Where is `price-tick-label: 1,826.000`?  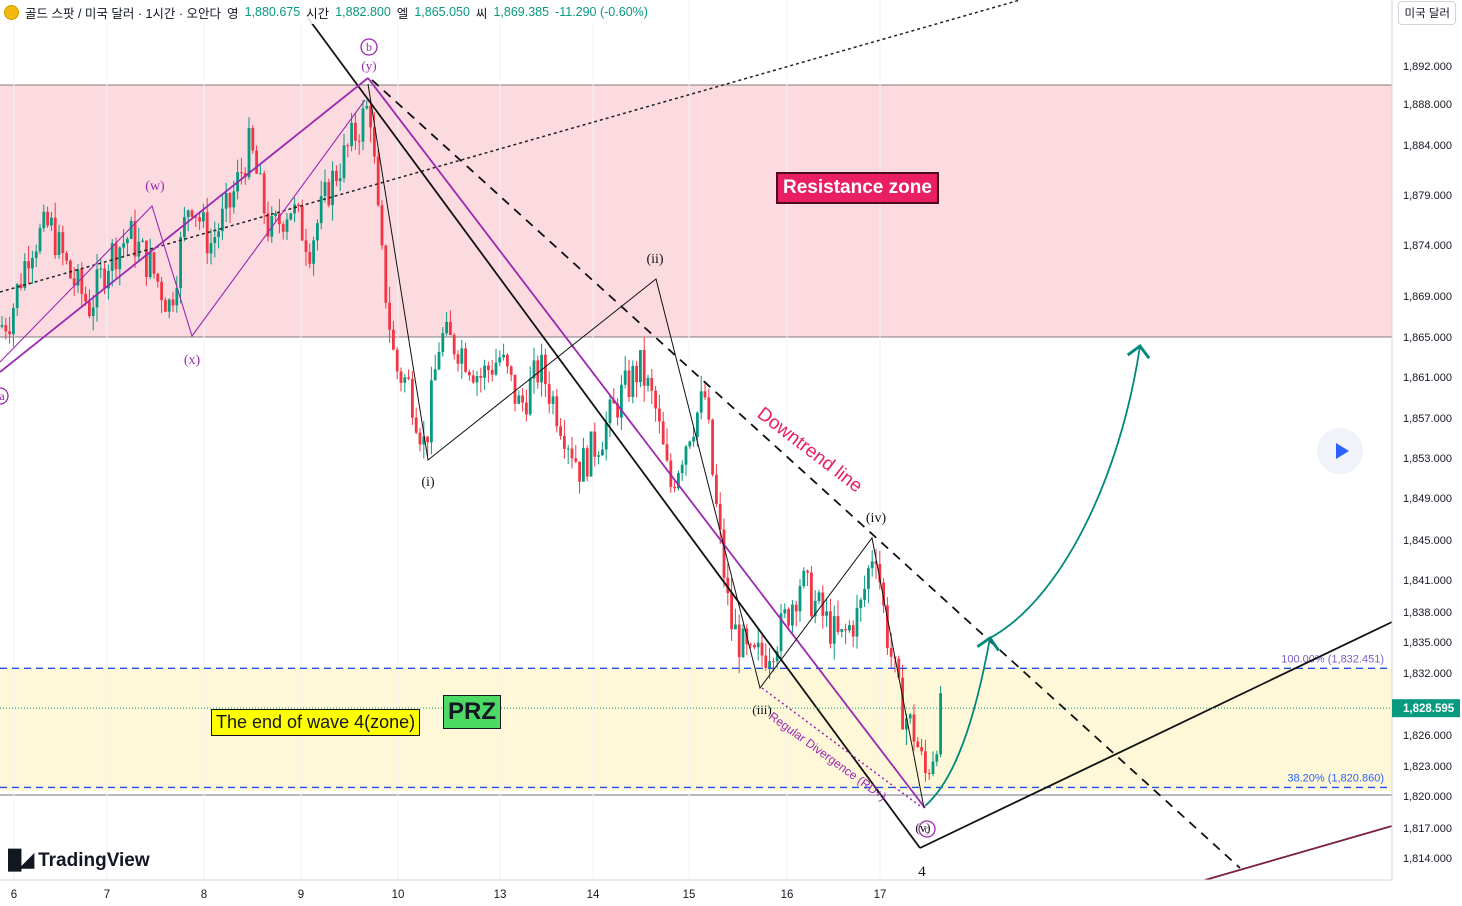
price-tick-label: 1,826.000 is located at coordinates (1427, 736).